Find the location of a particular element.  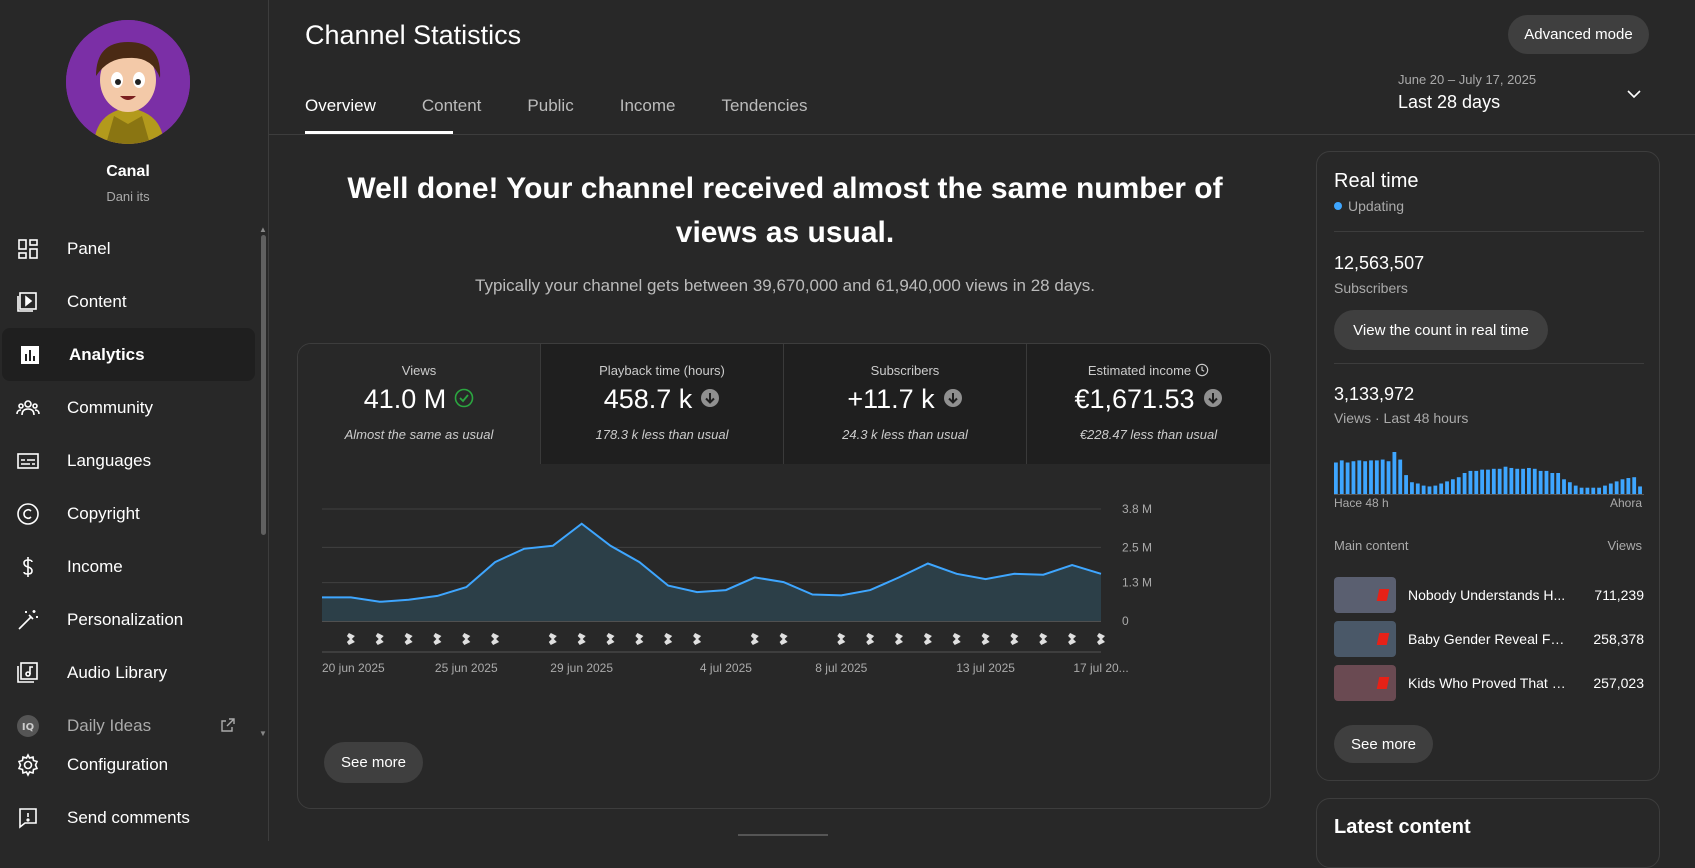

tab-tendencies: Tendencies is located at coordinates (764, 105).